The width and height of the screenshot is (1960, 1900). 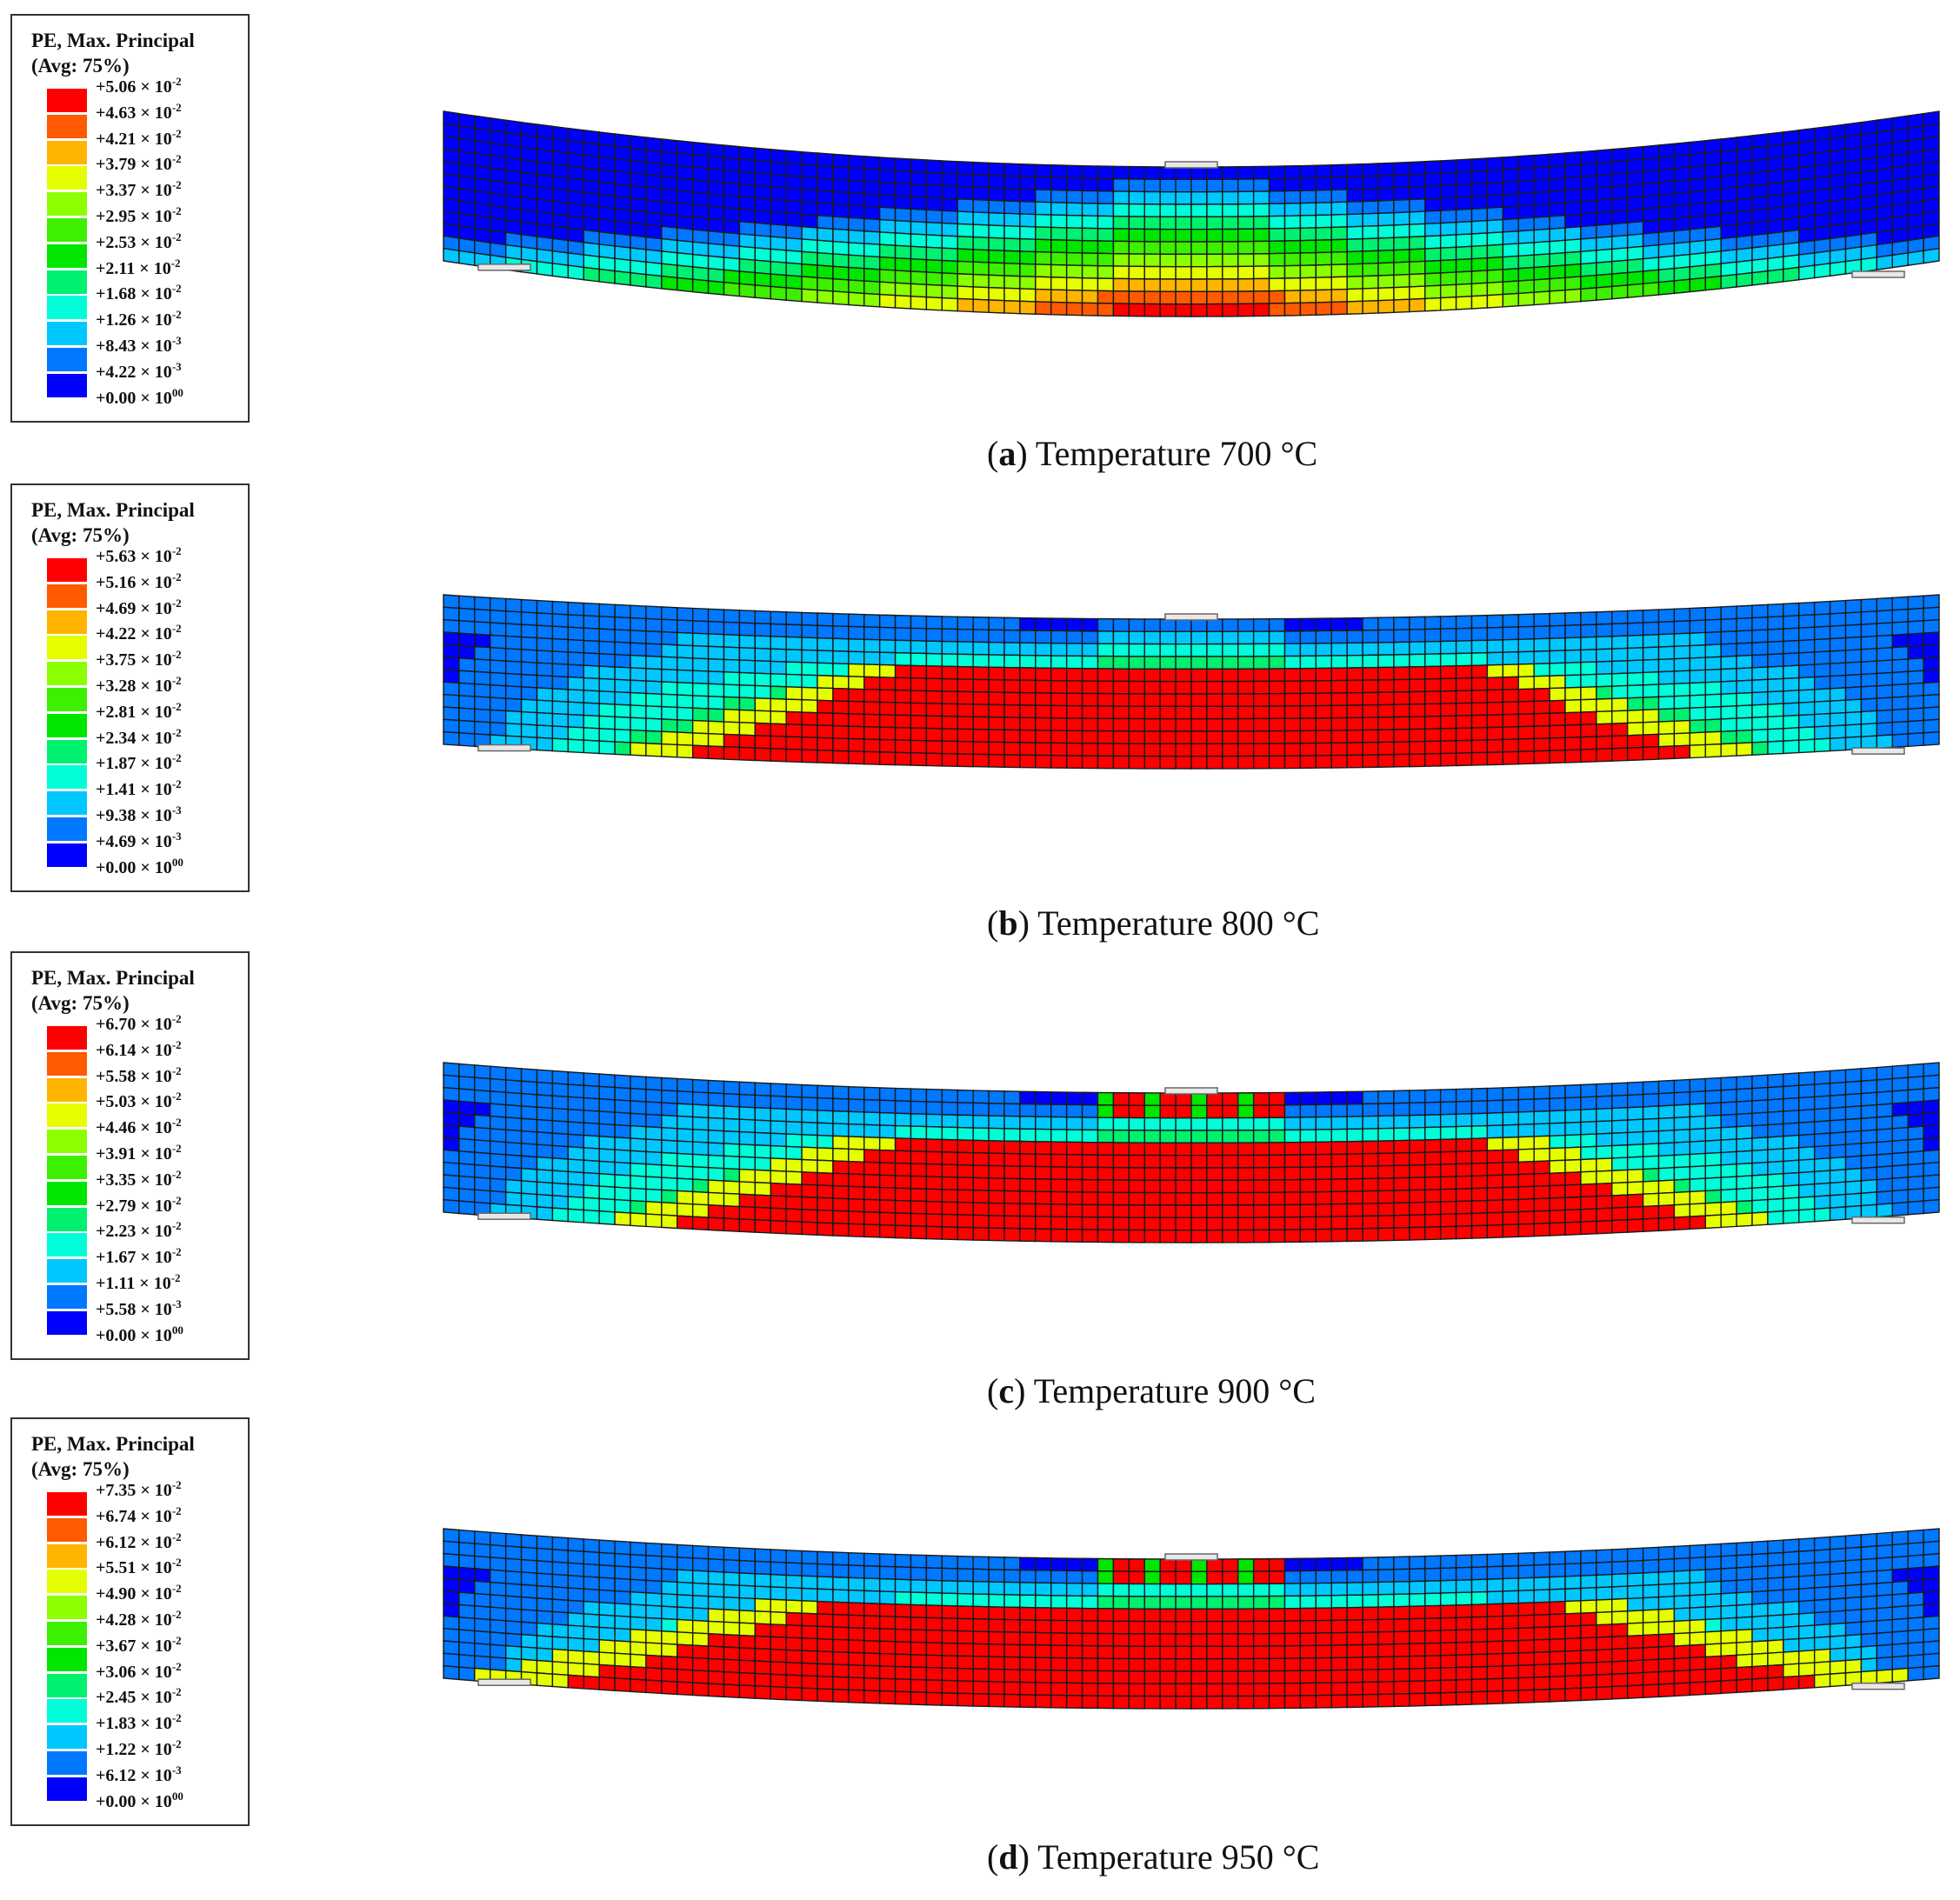 What do you see at coordinates (1878, 751) in the screenshot?
I see `right-support-plate` at bounding box center [1878, 751].